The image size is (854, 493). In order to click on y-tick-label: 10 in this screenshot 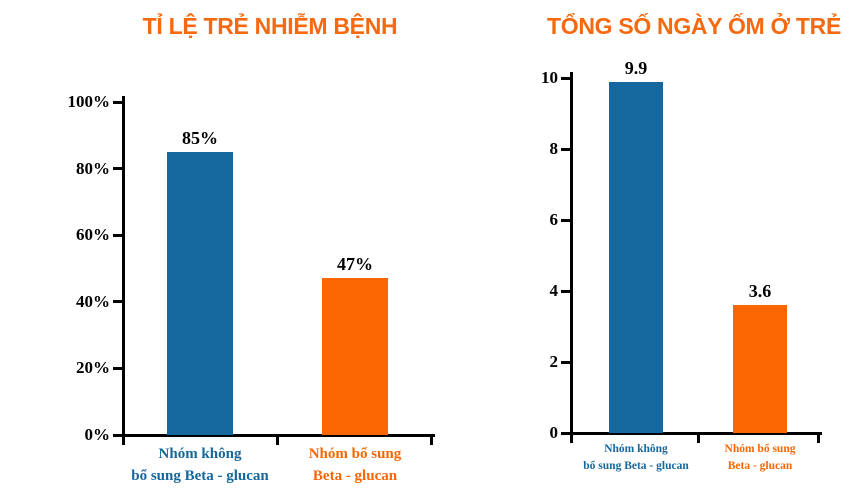, I will do `click(549, 77)`.